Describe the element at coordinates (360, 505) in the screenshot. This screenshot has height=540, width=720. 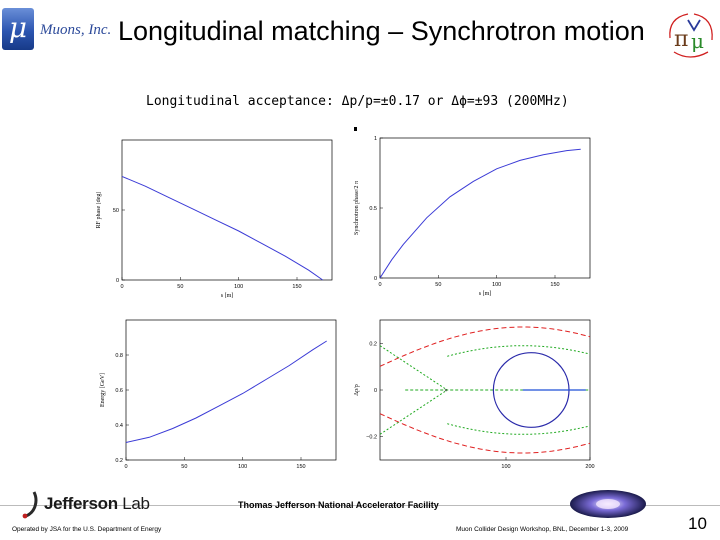
I see `footer-rule` at that location.